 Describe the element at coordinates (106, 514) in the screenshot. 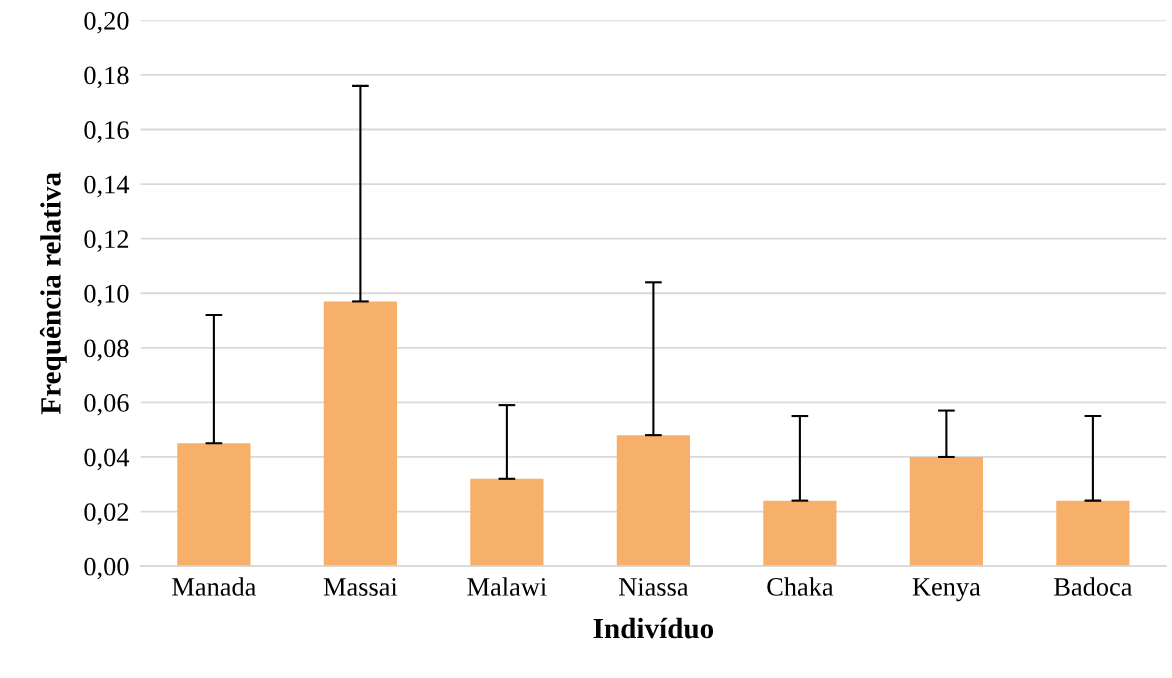

I see `y-tick-label: 0,02` at that location.